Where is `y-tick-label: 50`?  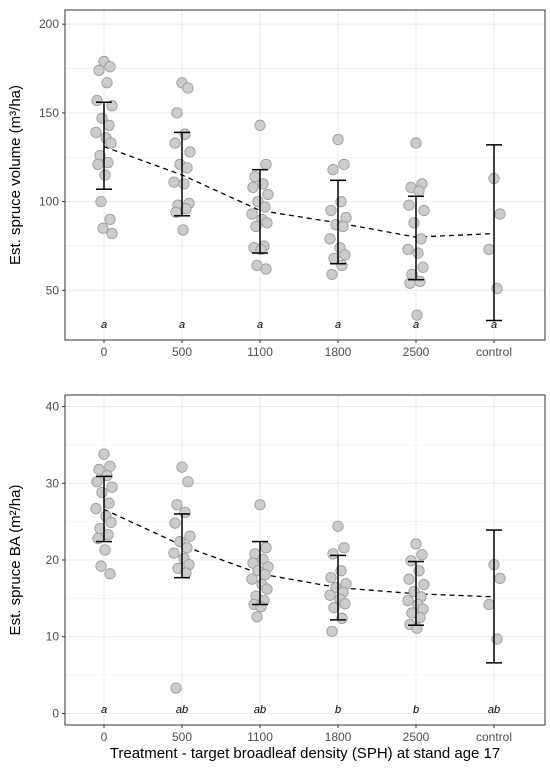
y-tick-label: 50 is located at coordinates (53, 290).